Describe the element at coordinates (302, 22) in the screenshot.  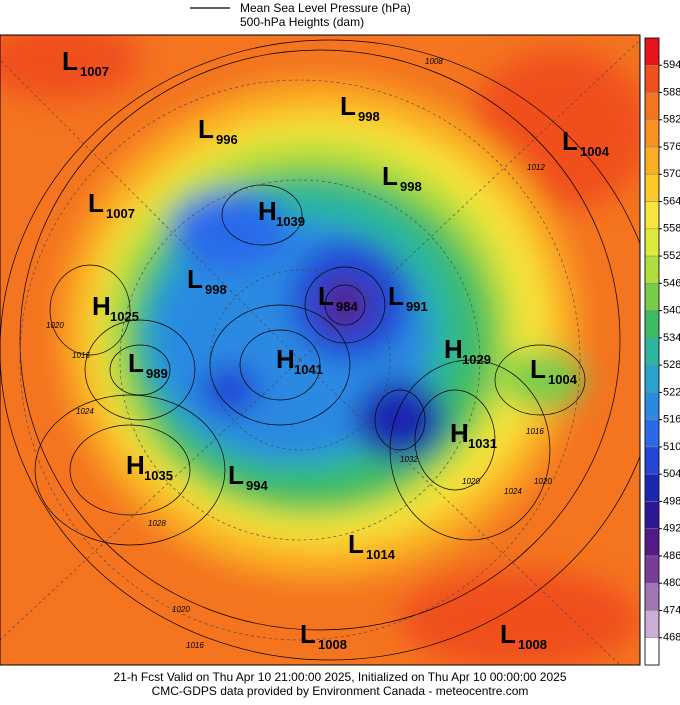
I see `legend-shading-label: 500-hPa Heights (dam)` at that location.